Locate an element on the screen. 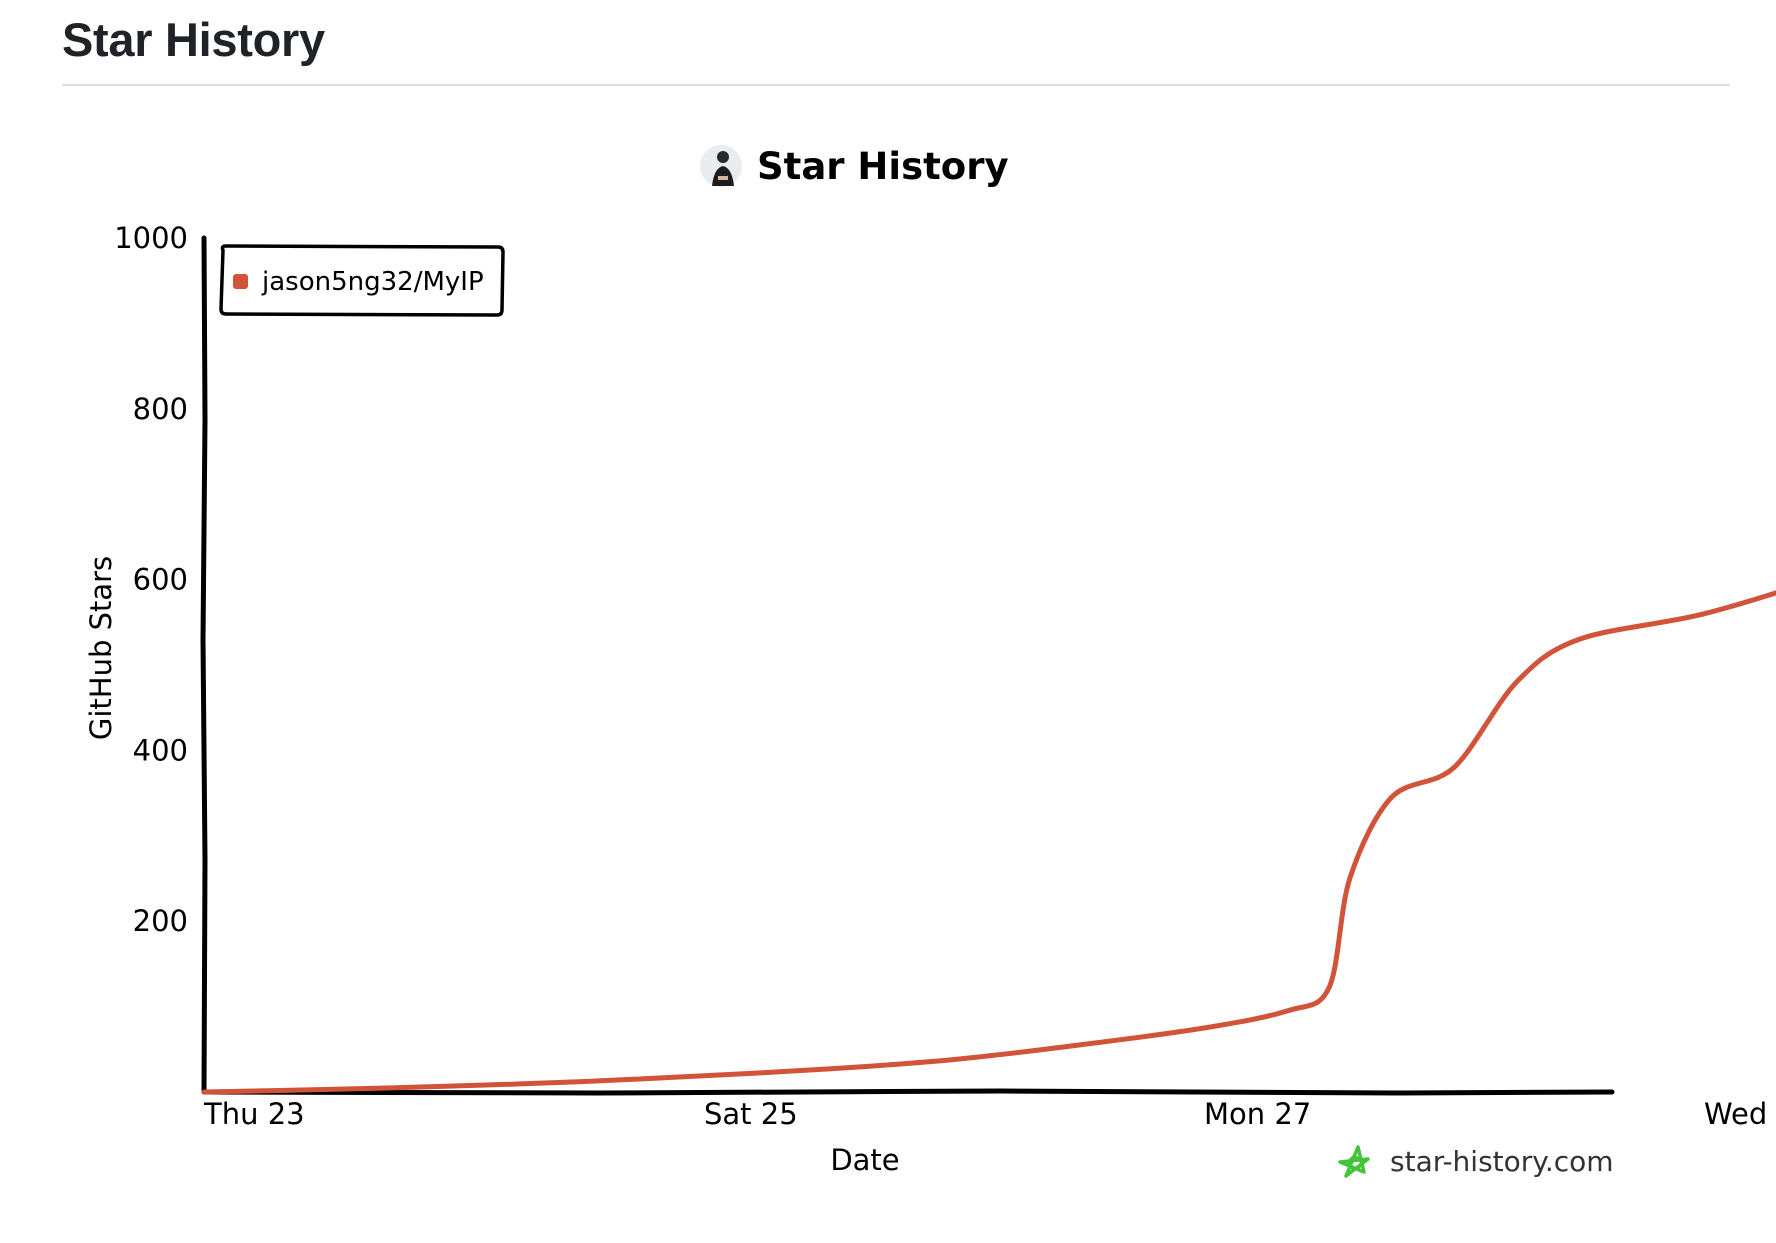 The height and width of the screenshot is (1243, 1776). legend-label: jason5ng32/MyIP is located at coordinates (372, 282).